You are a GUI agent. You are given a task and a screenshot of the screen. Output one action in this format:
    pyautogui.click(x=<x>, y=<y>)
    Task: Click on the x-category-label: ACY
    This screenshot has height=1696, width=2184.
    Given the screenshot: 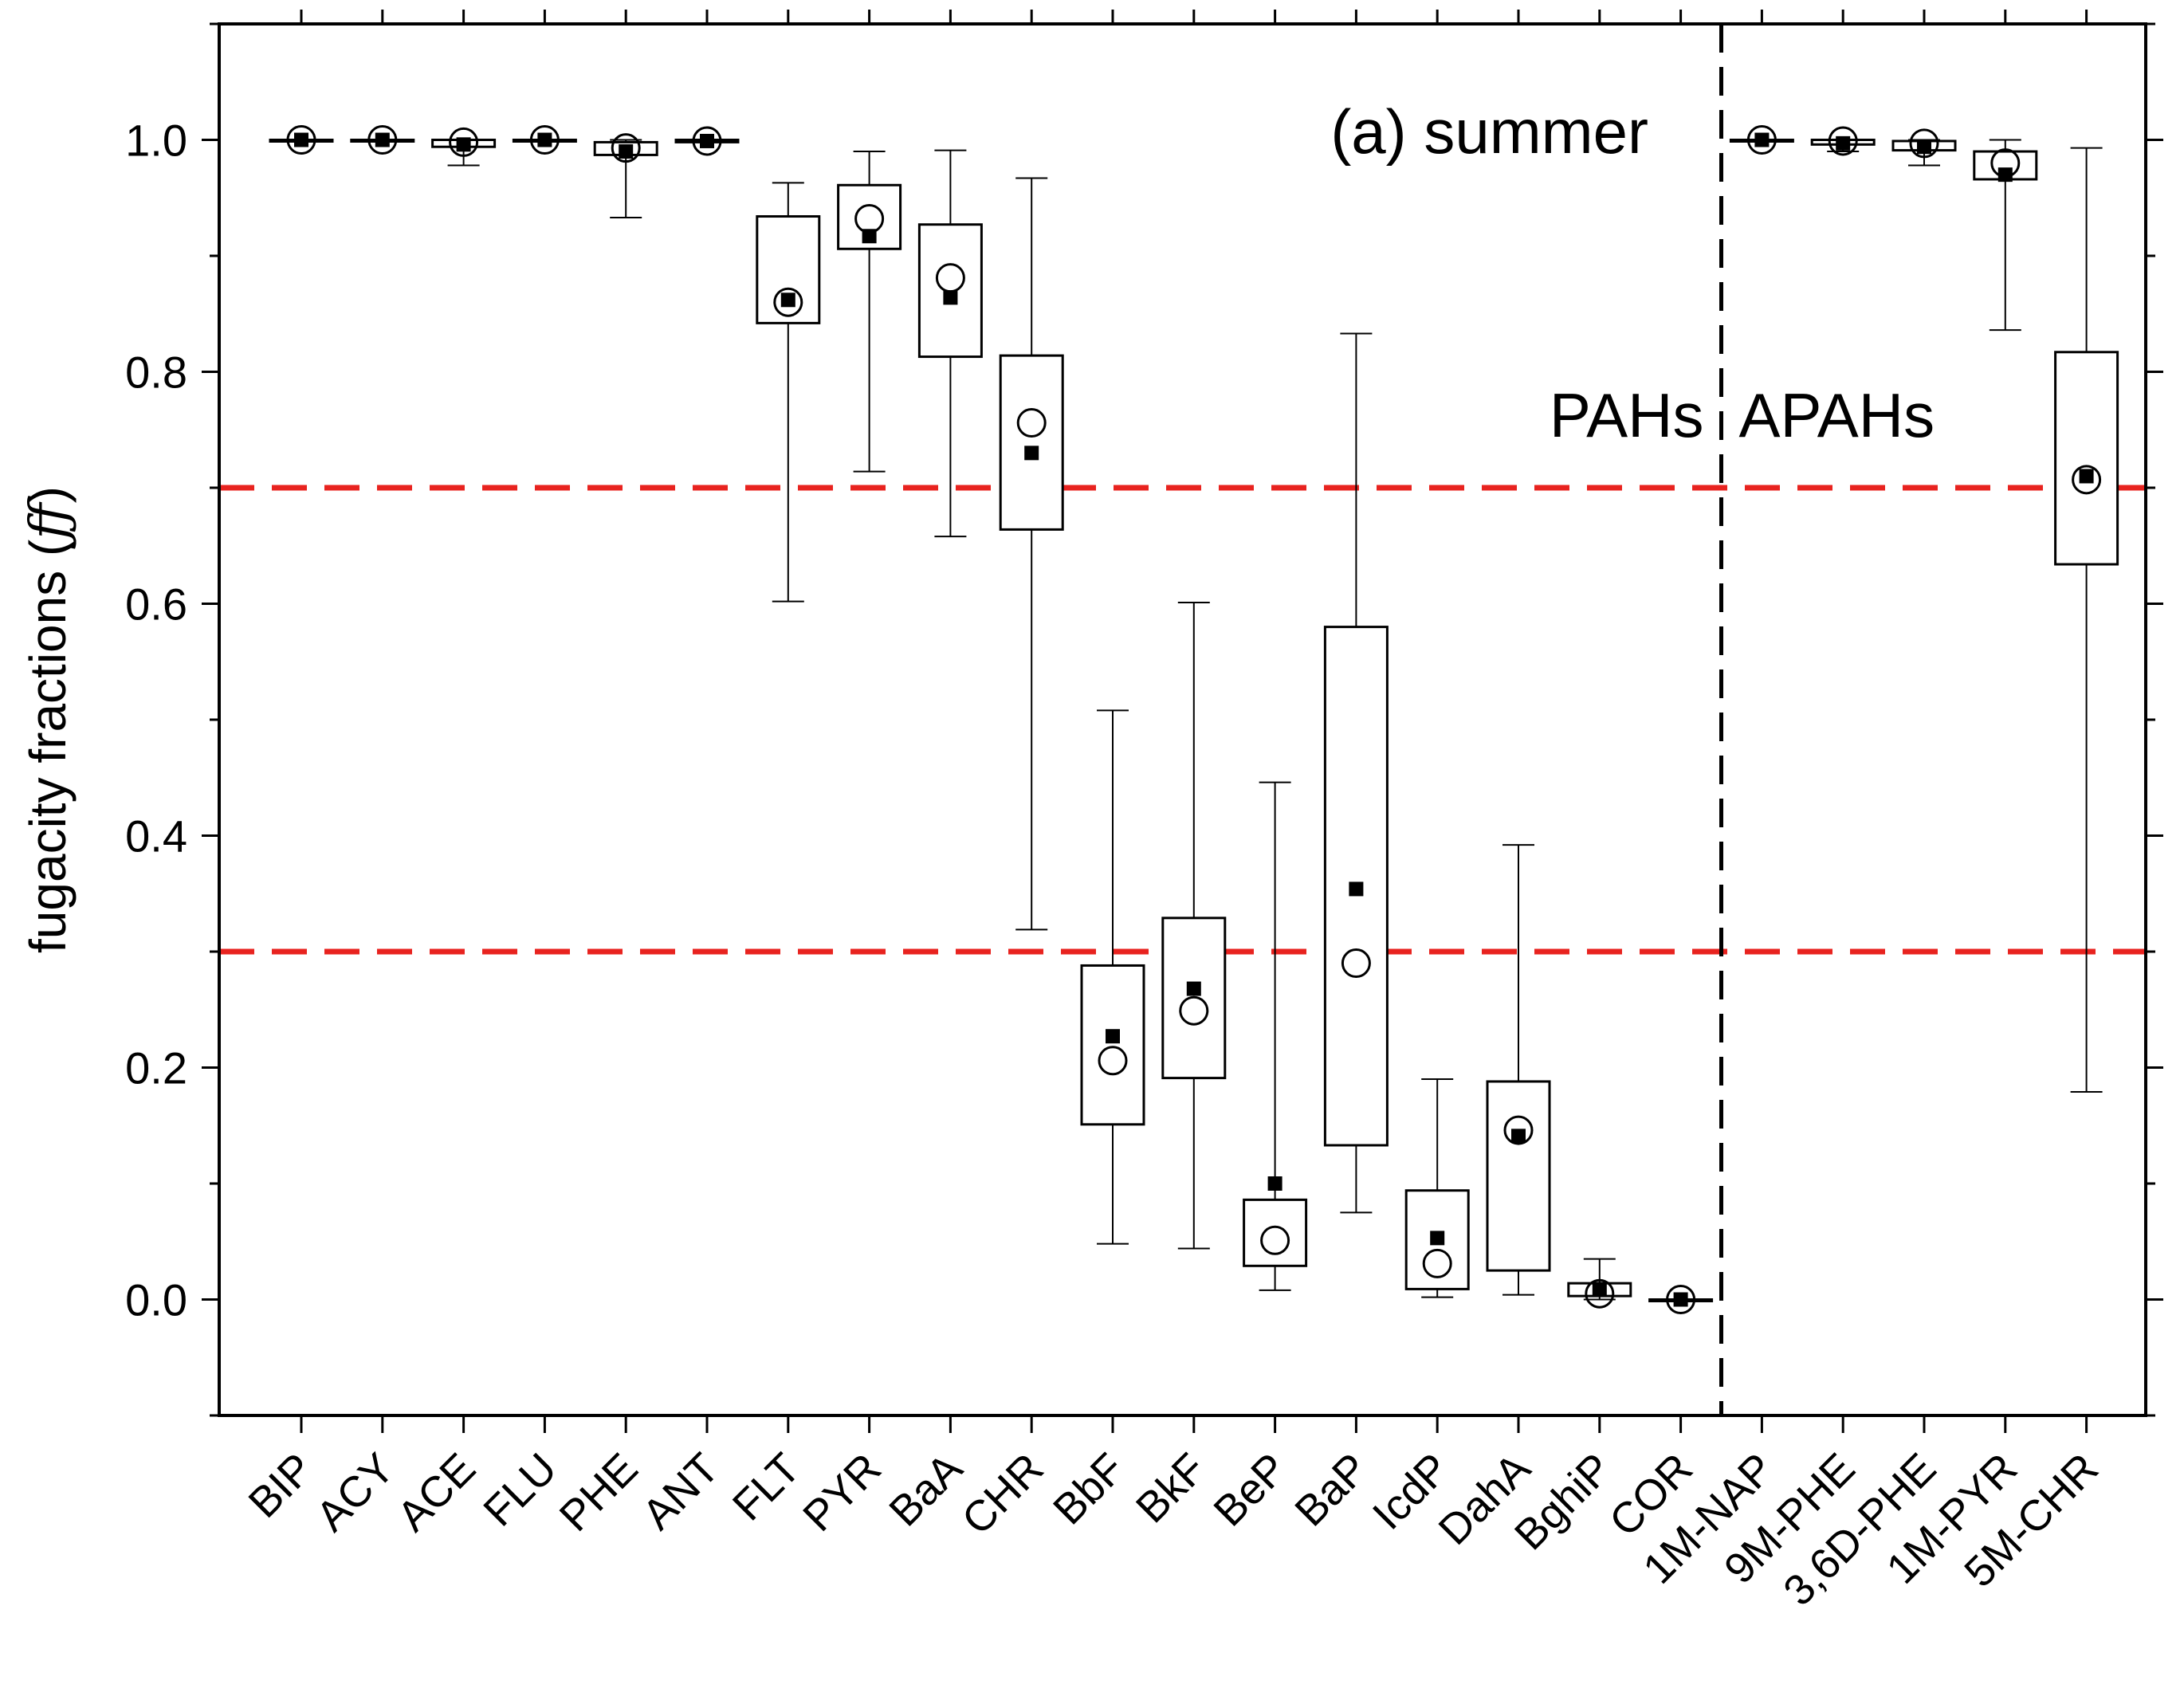 What is the action you would take?
    pyautogui.click(x=355, y=1492)
    